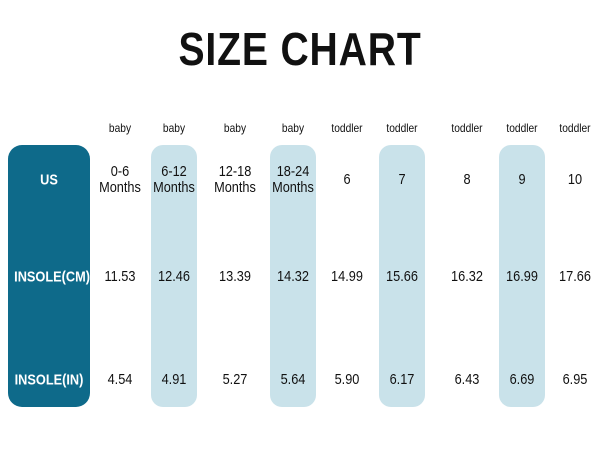  Describe the element at coordinates (52, 277) in the screenshot. I see `row-header: INSOLE(CM)` at that location.